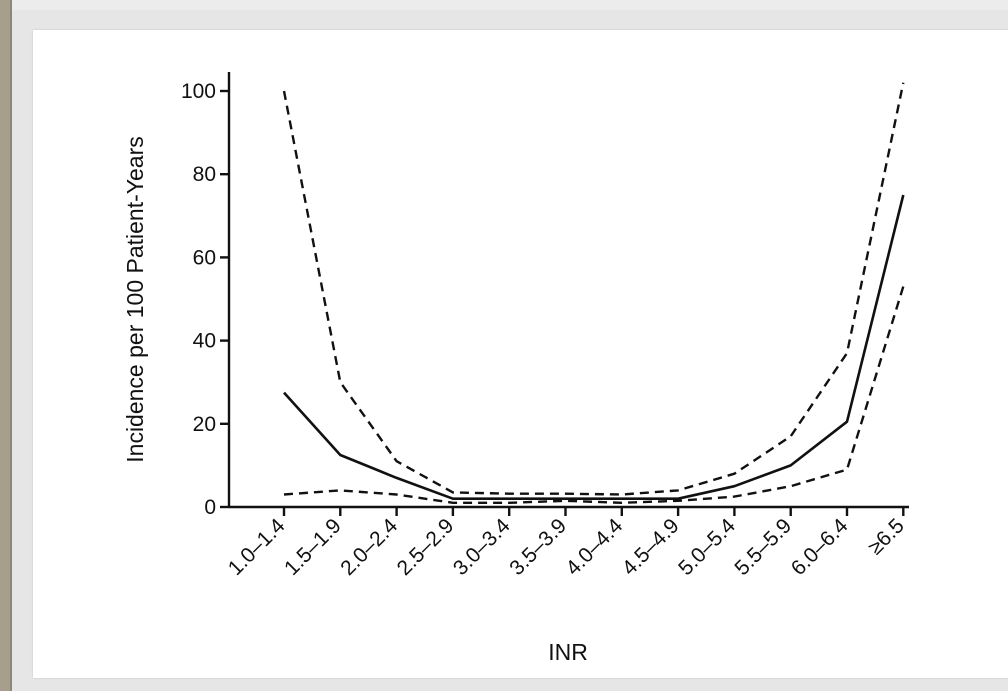 The width and height of the screenshot is (1008, 691). I want to click on y-axis-ticks: 0 20 40 60 80 100, so click(205, 299).